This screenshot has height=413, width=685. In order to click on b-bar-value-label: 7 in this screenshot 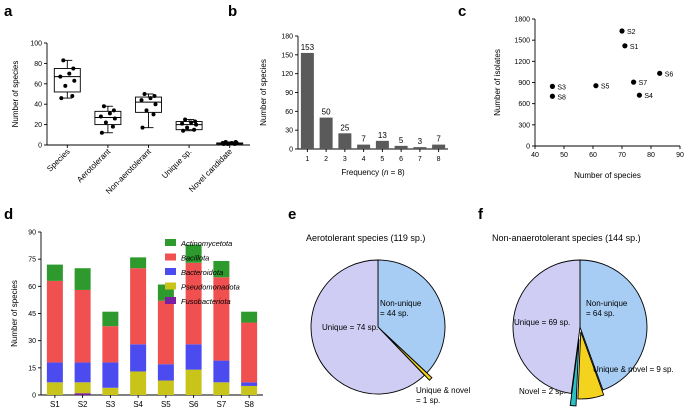, I will do `click(363, 139)`.